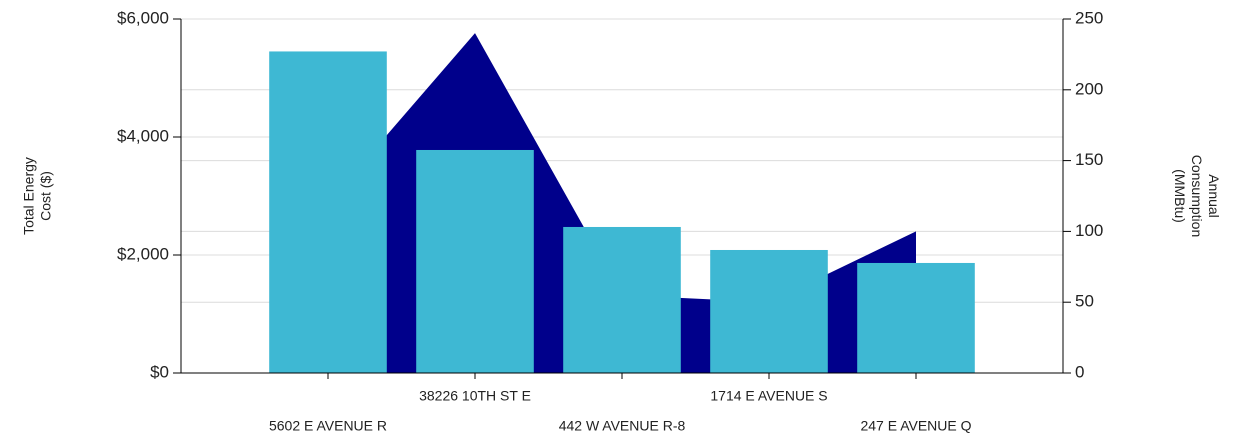 The image size is (1241, 441). Describe the element at coordinates (159, 371) in the screenshot. I see `y-tick-label: $0` at that location.